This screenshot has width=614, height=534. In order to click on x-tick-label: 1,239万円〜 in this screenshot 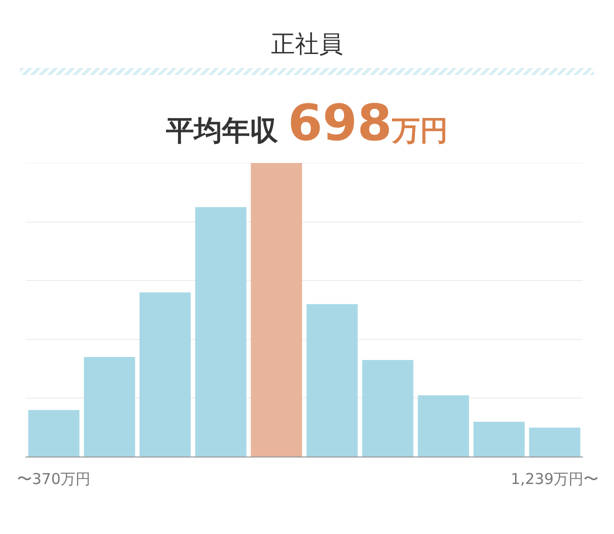, I will do `click(554, 479)`.